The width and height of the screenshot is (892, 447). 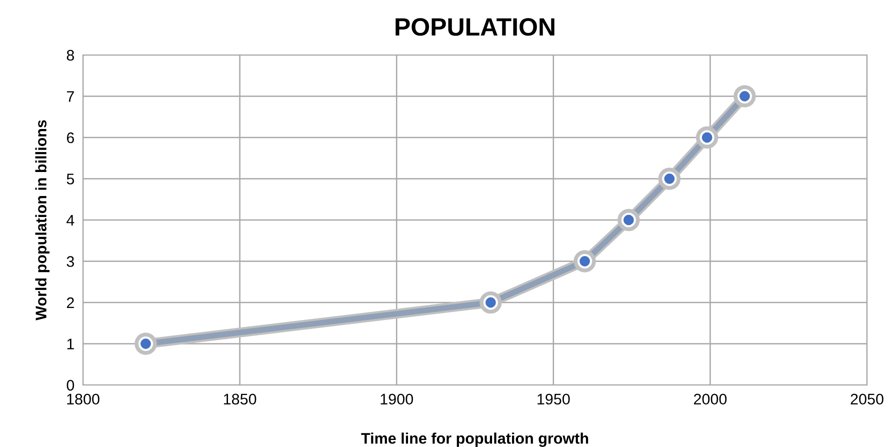 What do you see at coordinates (70, 179) in the screenshot?
I see `y-tick-label: 5` at bounding box center [70, 179].